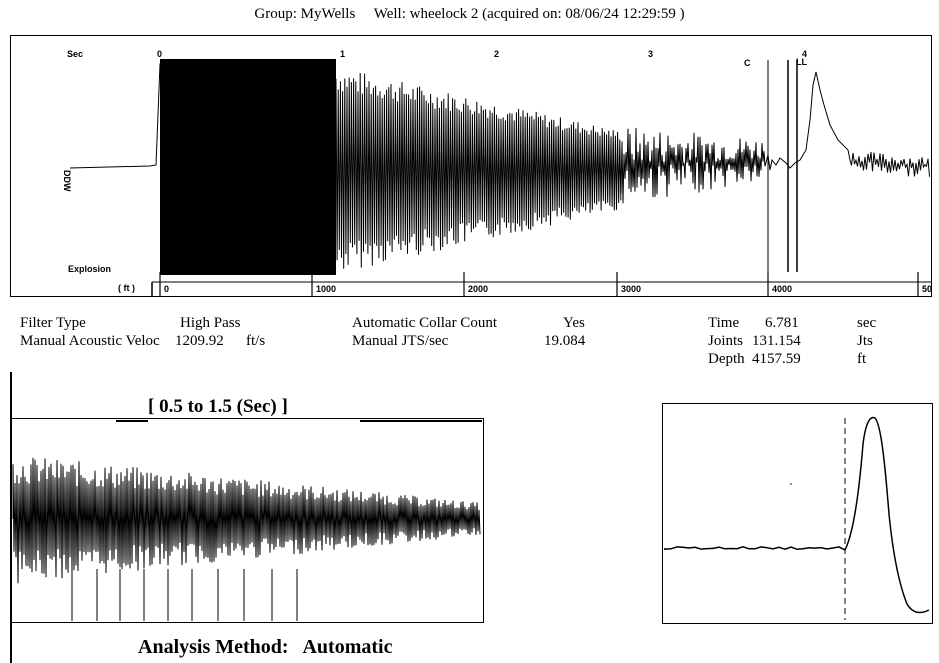 The image size is (939, 663). Describe the element at coordinates (424, 323) in the screenshot. I see `collar-count-label: Automatic Collar Count` at that location.